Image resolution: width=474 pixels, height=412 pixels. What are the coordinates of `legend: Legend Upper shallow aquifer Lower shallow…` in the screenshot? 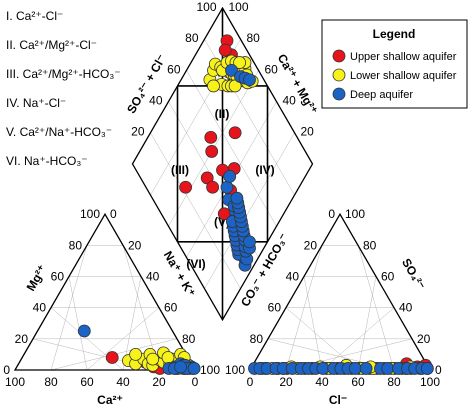 It's located at (394, 64).